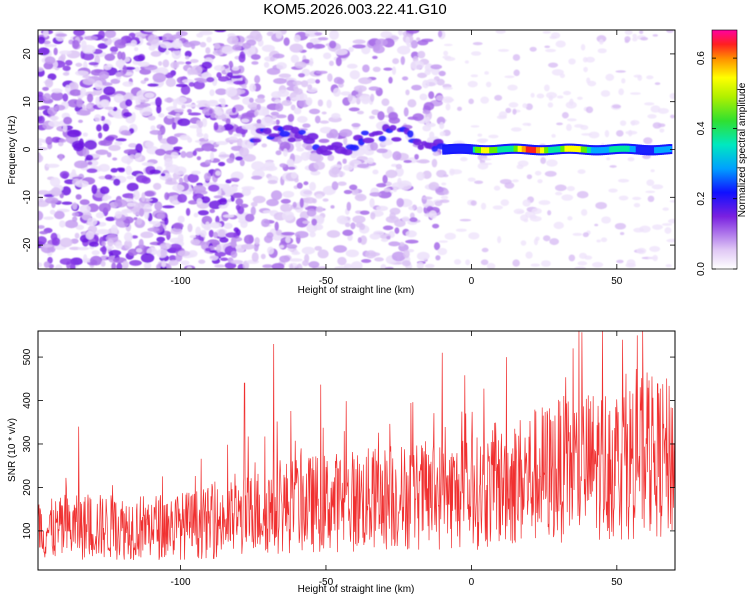 Image resolution: width=750 pixels, height=600 pixels. What do you see at coordinates (355, 9) in the screenshot?
I see `chart-title: KOM5.2026.003.22.41.G10` at bounding box center [355, 9].